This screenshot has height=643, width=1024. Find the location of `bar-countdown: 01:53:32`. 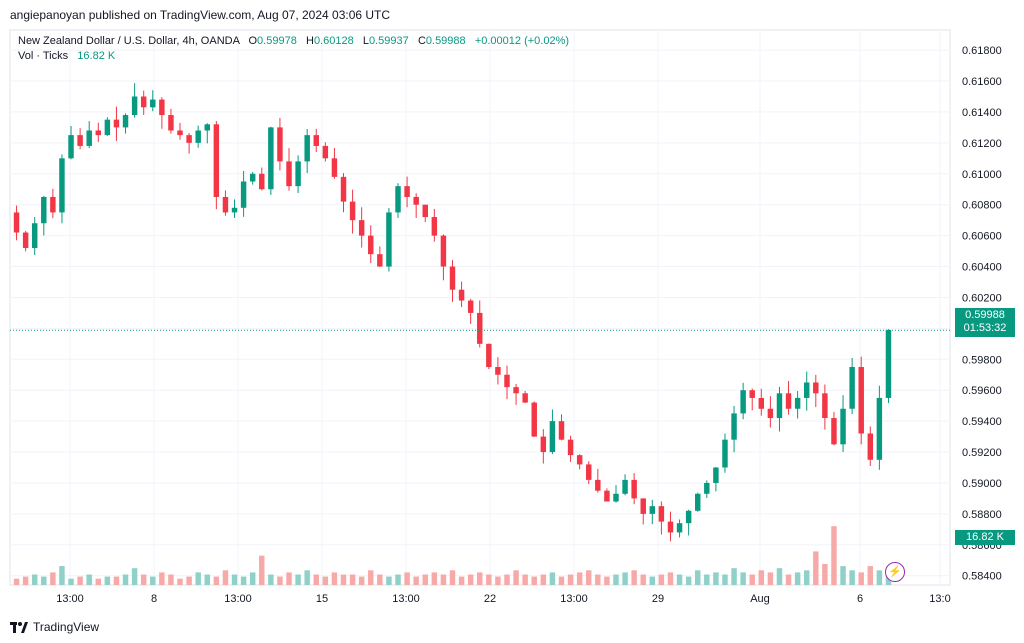

bar-countdown: 01:53:32 is located at coordinates (985, 328).